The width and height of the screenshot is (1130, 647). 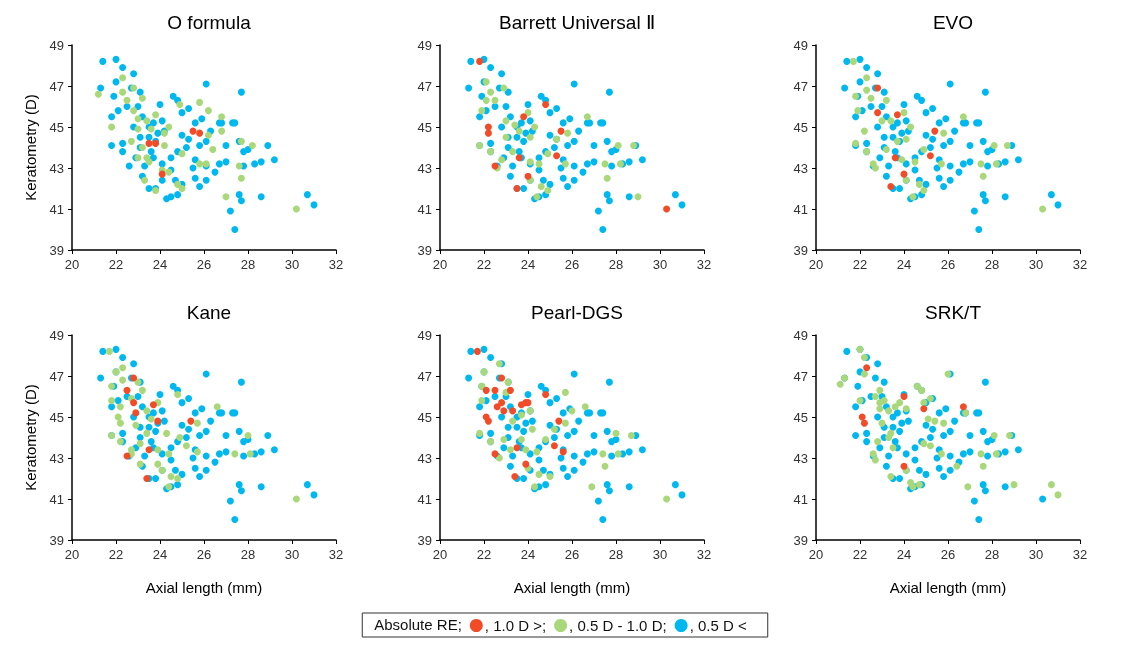 What do you see at coordinates (209, 22) in the screenshot?
I see `chart-title: O formula` at bounding box center [209, 22].